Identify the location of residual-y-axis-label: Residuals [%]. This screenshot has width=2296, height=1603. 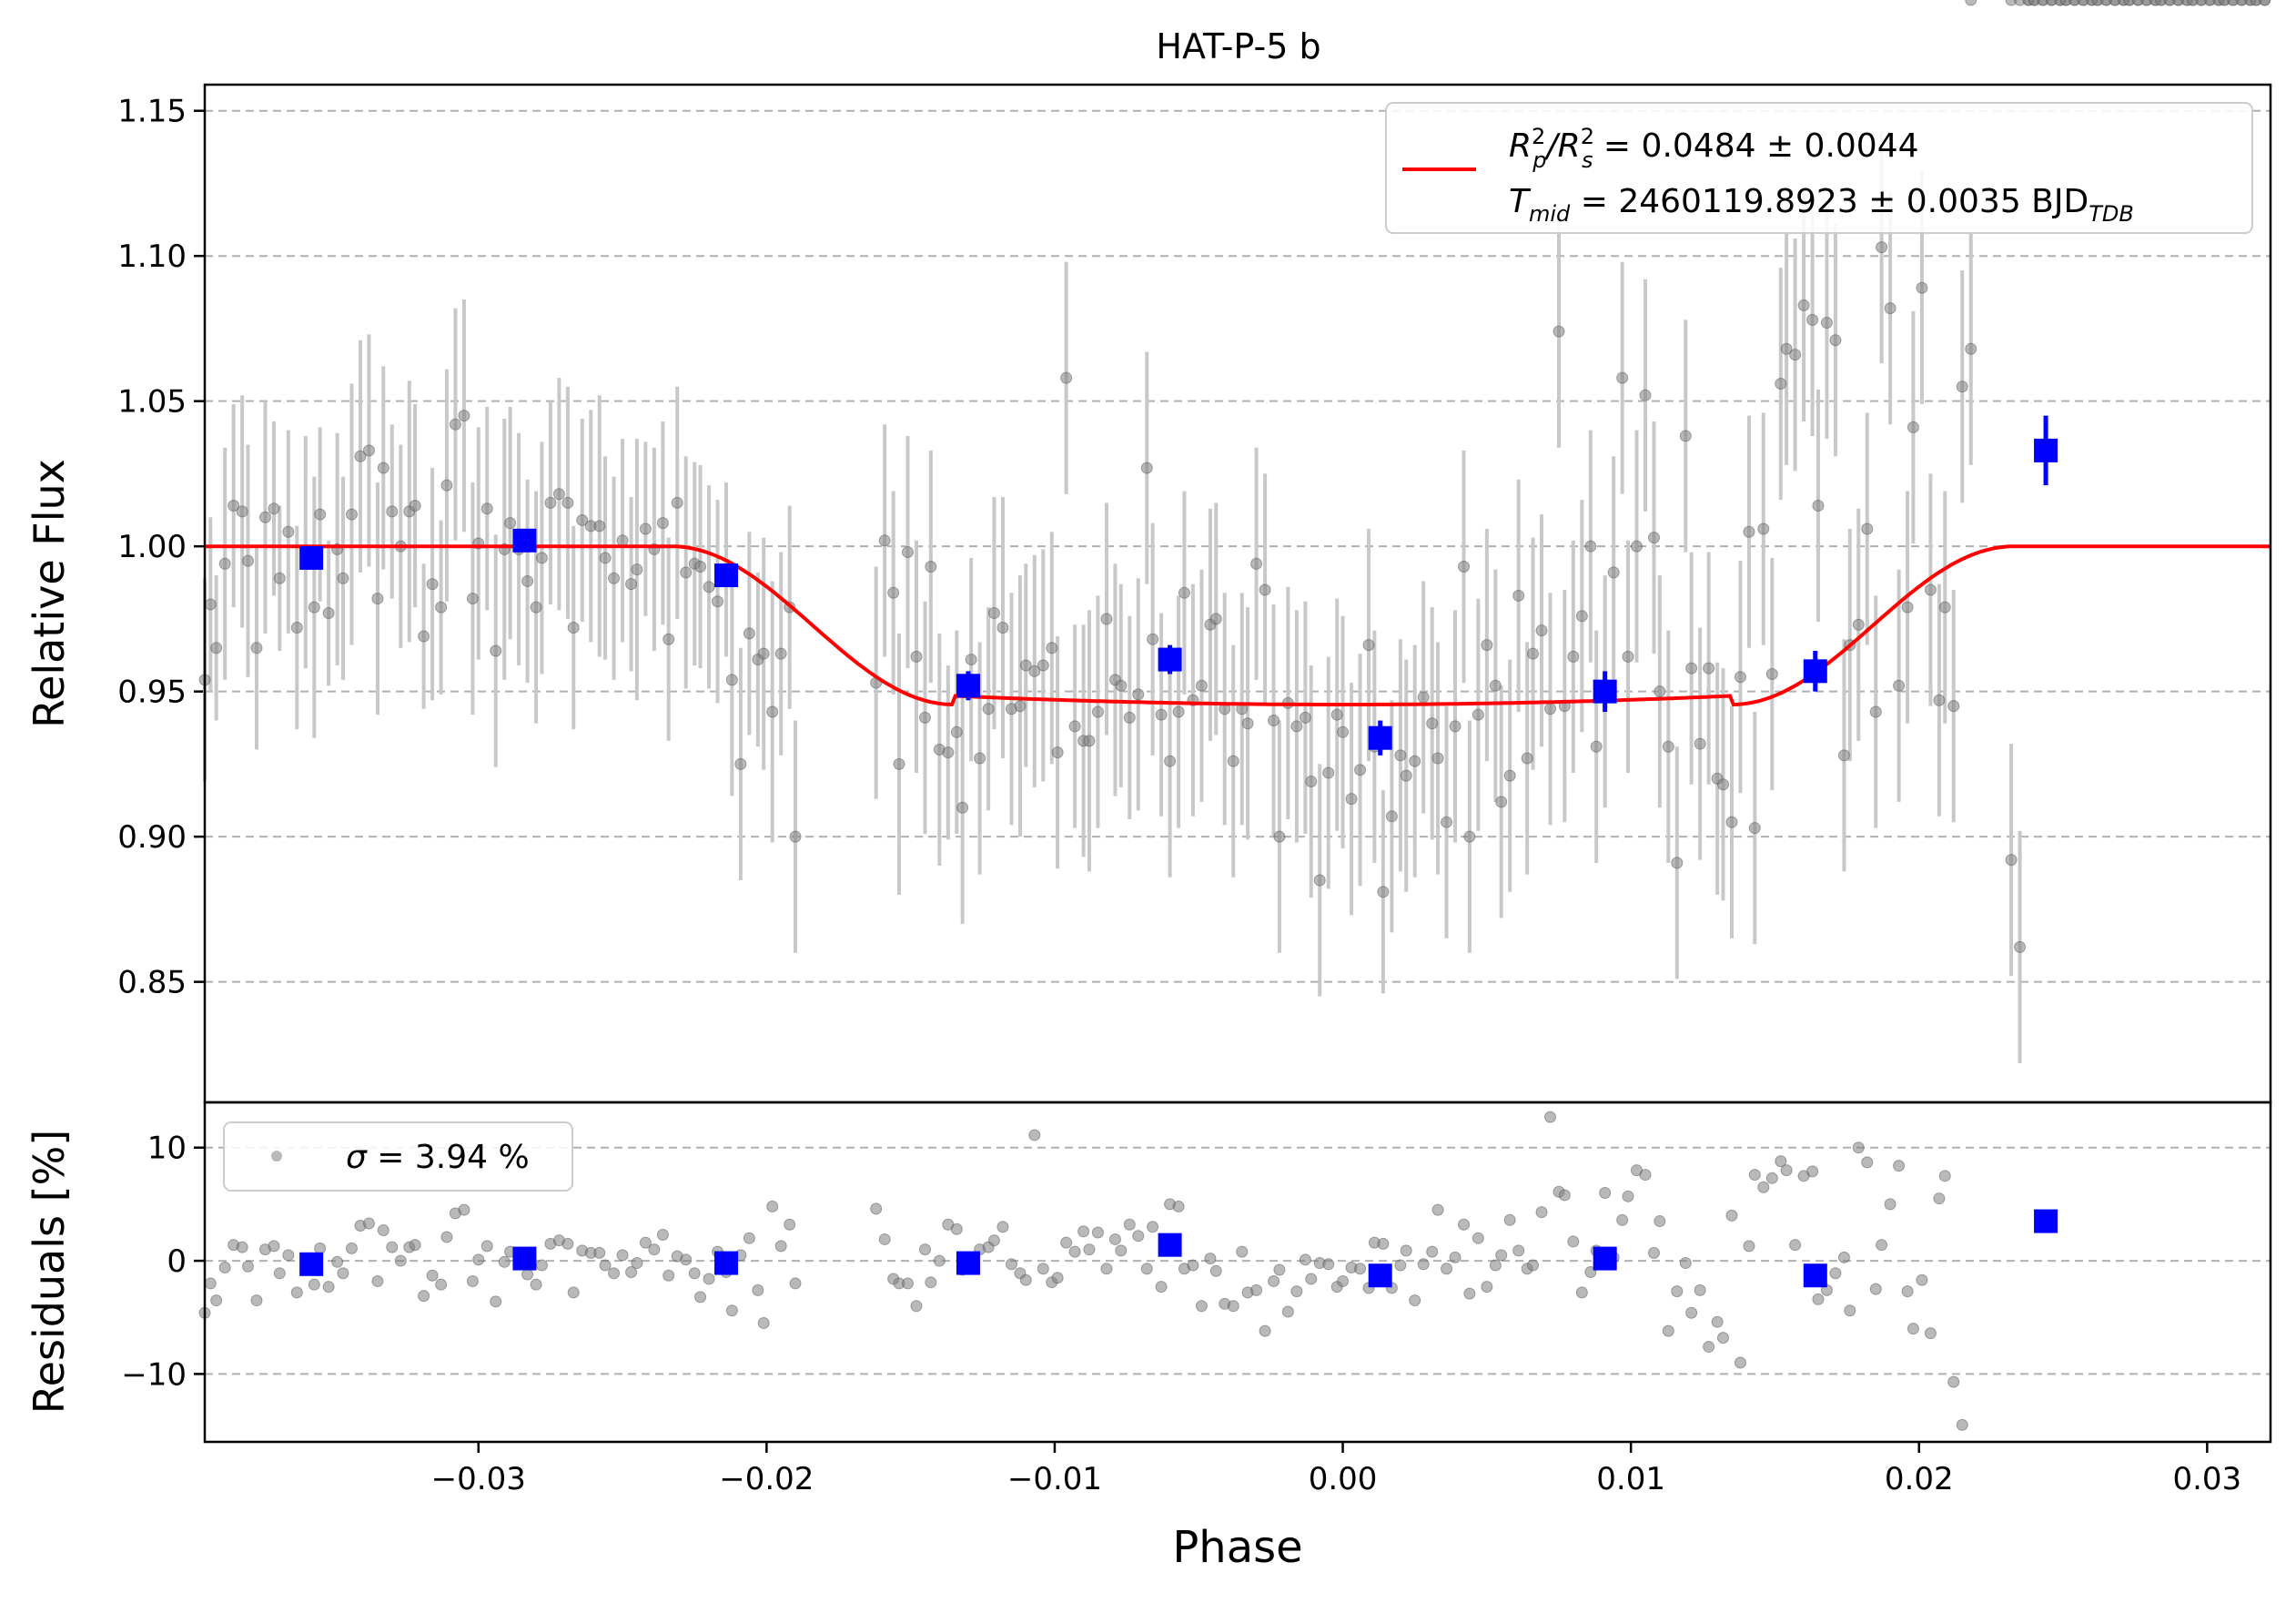
(50, 1272).